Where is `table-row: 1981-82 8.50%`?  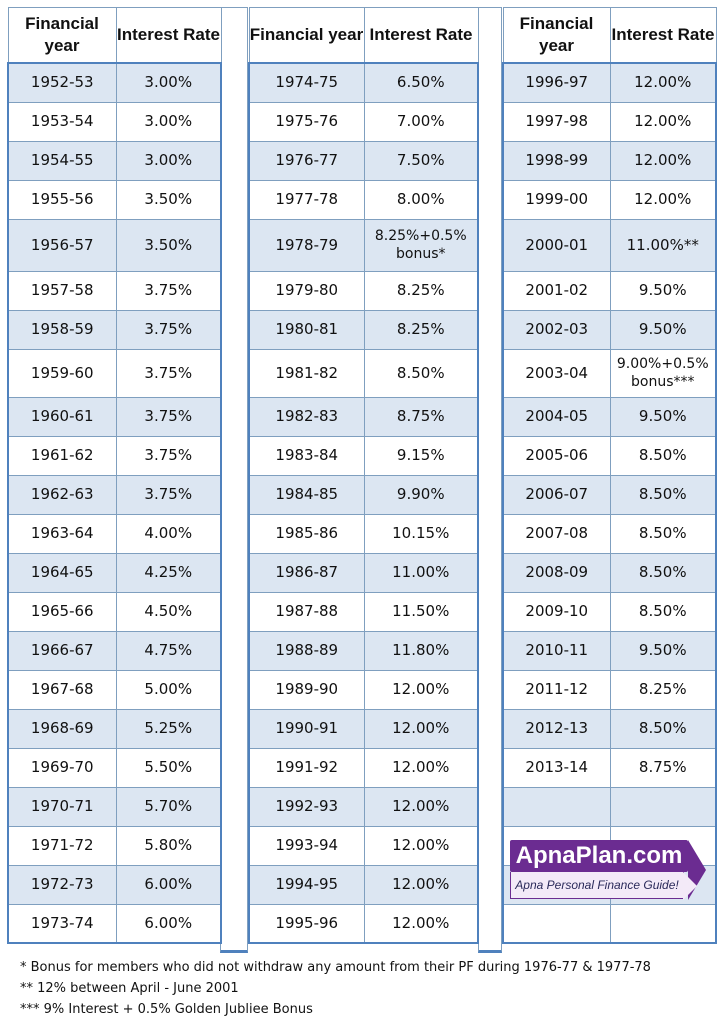
table-row: 1981-82 8.50% is located at coordinates (363, 373).